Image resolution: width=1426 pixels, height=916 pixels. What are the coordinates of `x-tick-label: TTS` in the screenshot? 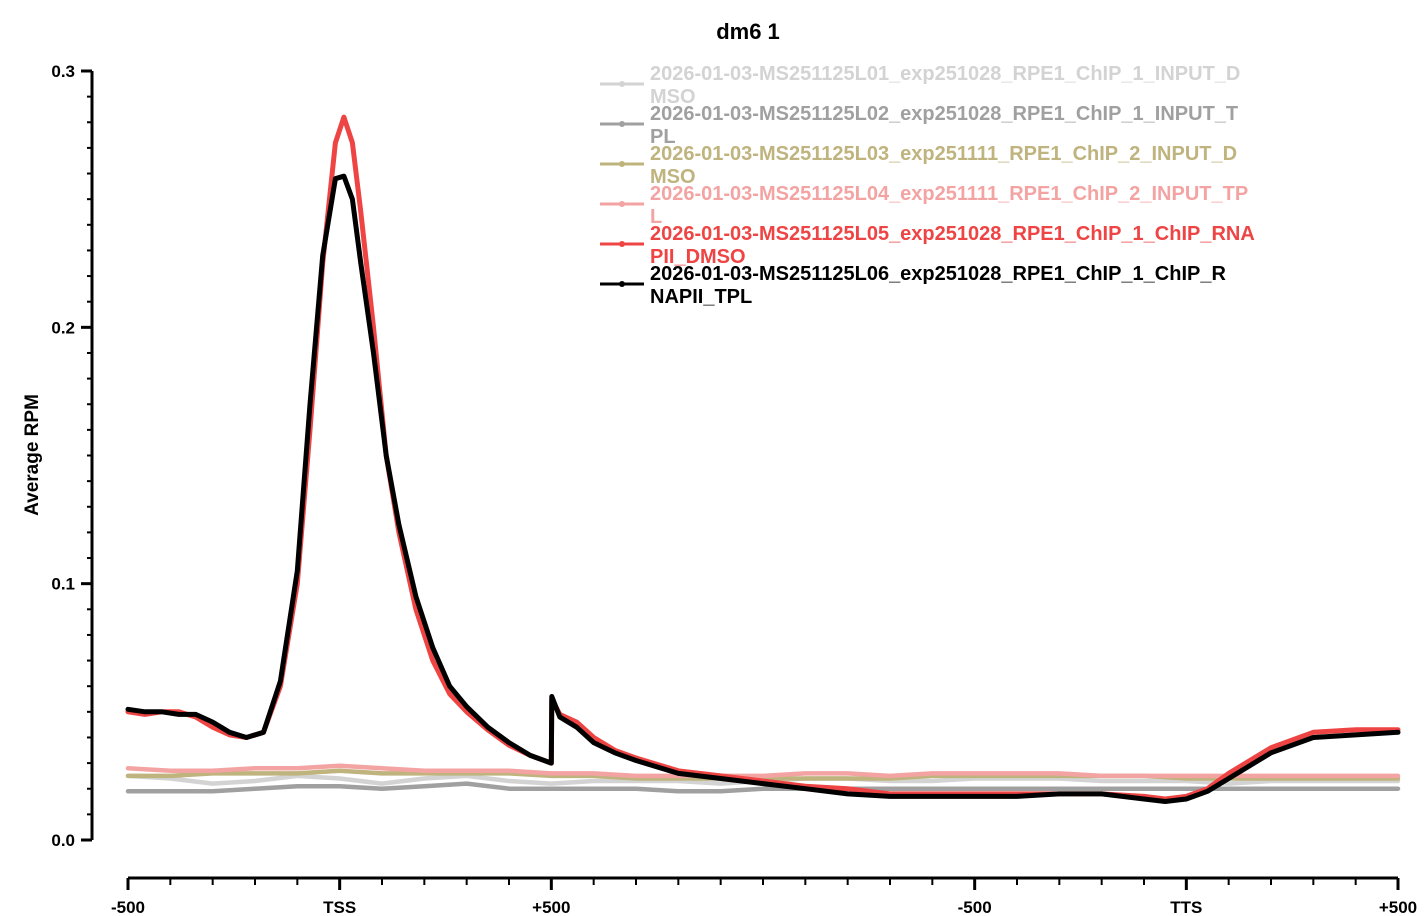 It's located at (1186, 907).